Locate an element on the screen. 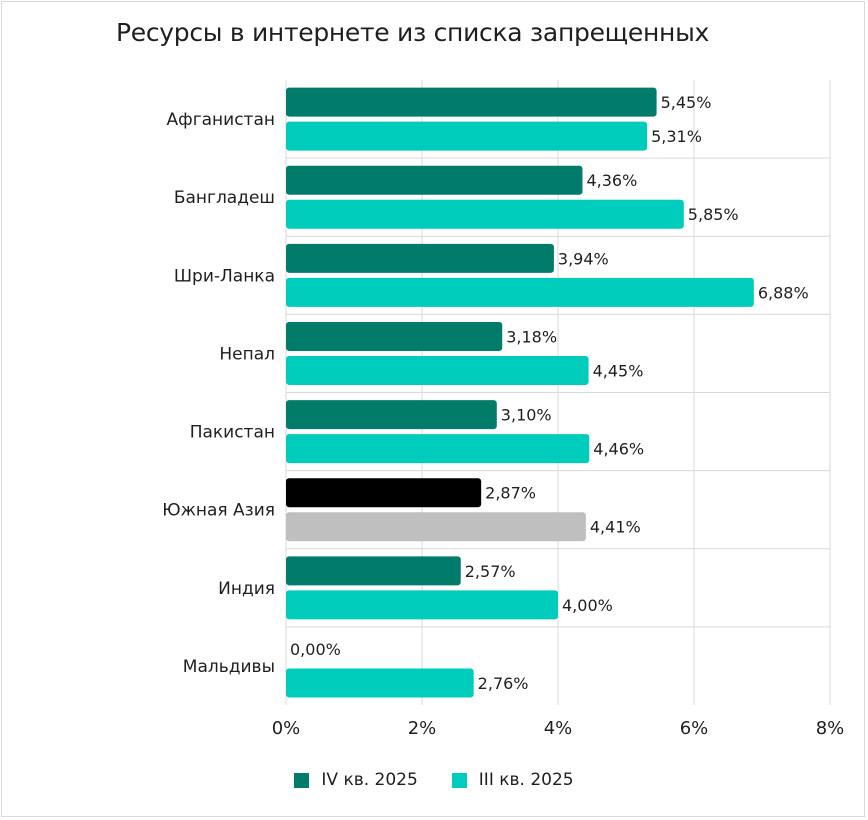 The width and height of the screenshot is (868, 820). x-tick-label: 0% is located at coordinates (286, 728).